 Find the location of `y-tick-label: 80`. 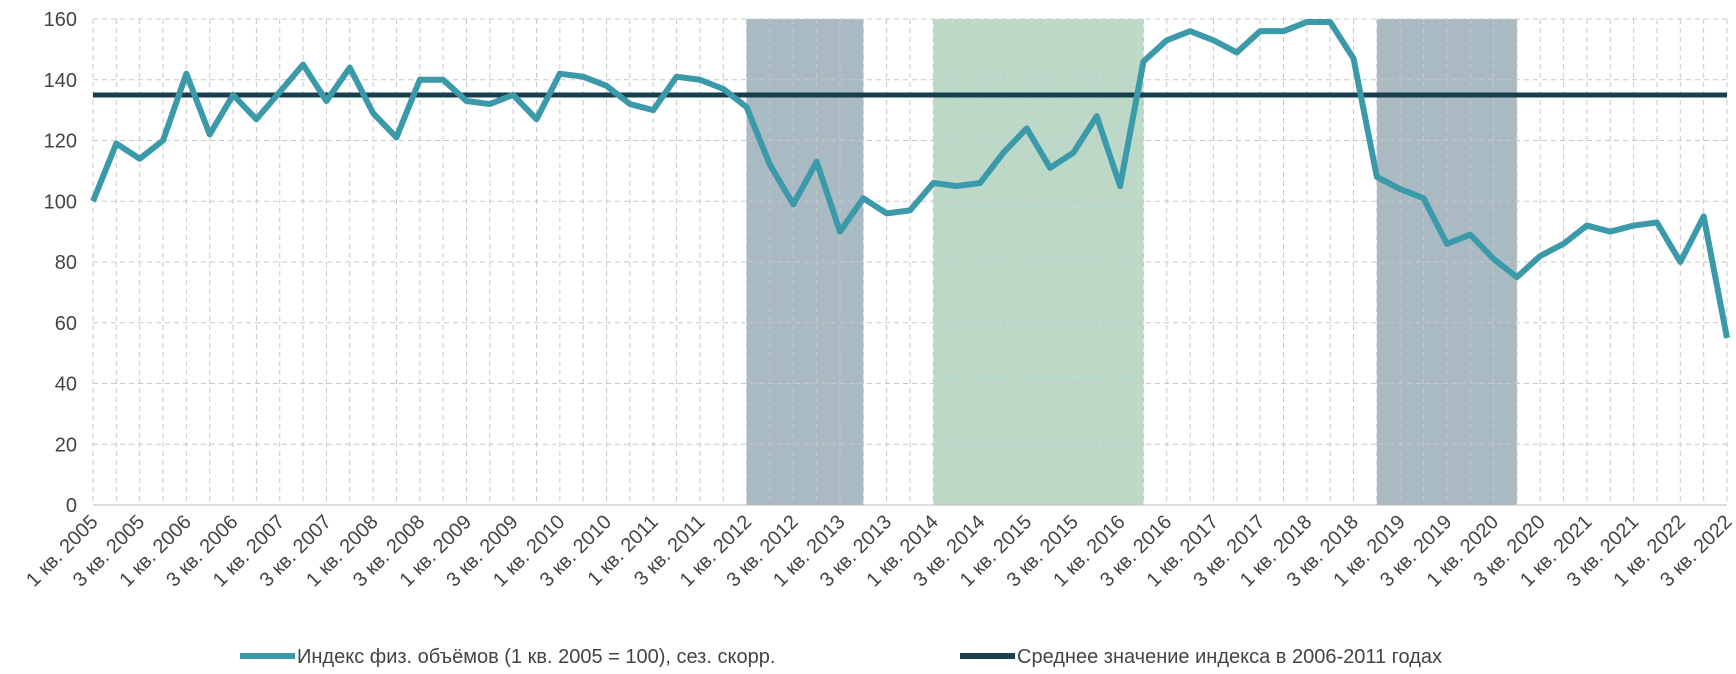

y-tick-label: 80 is located at coordinates (66, 263).